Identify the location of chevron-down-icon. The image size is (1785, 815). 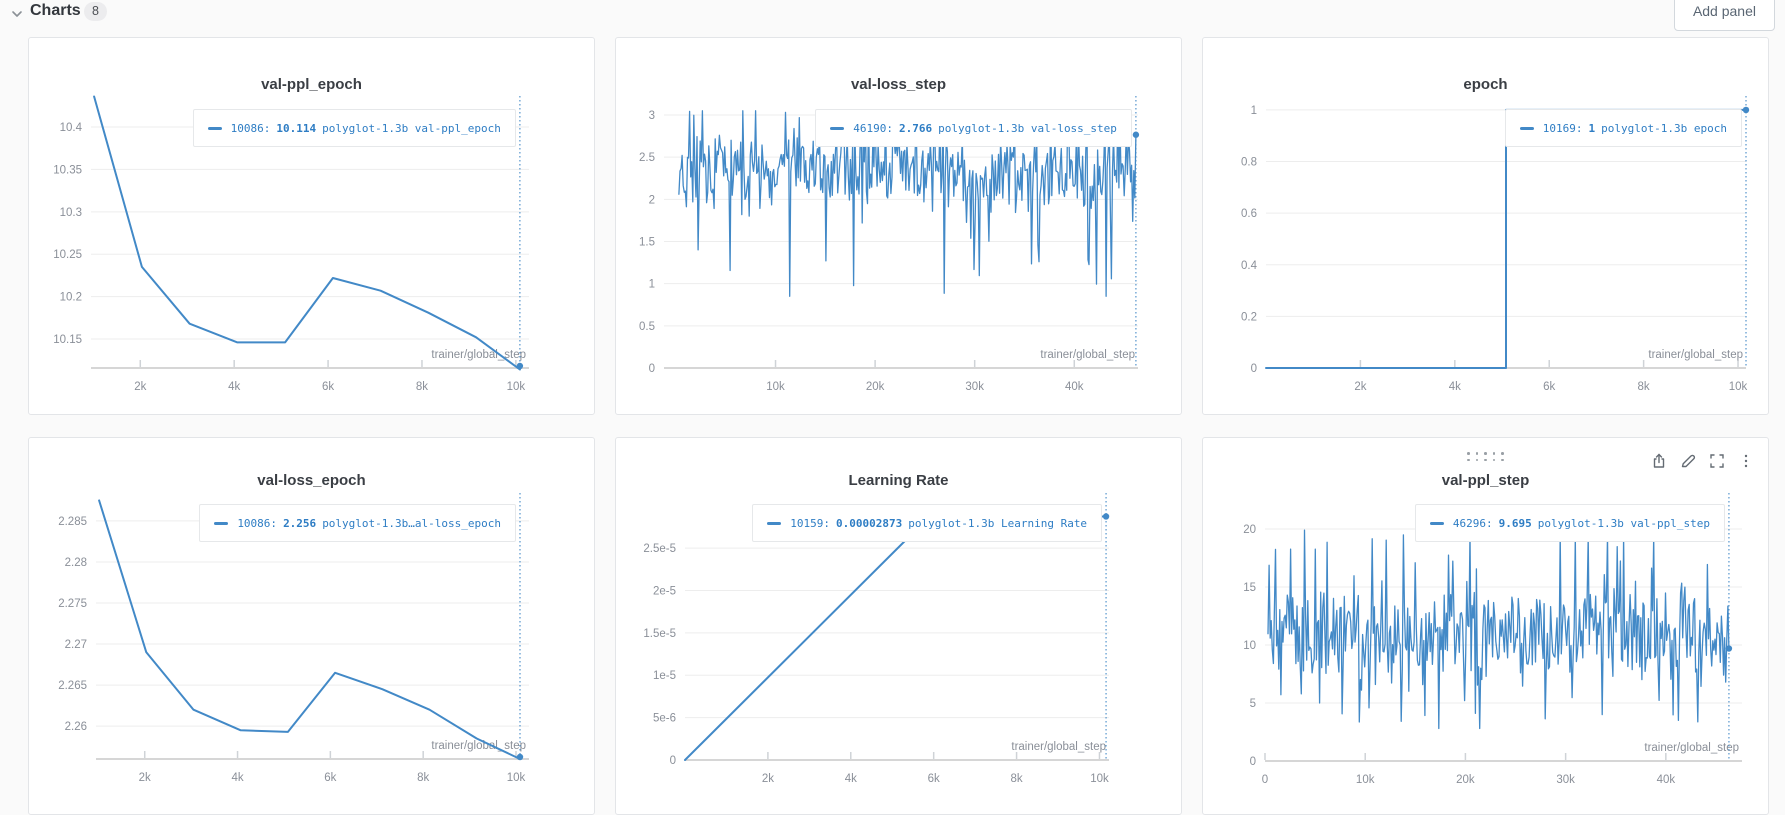
(17, 14).